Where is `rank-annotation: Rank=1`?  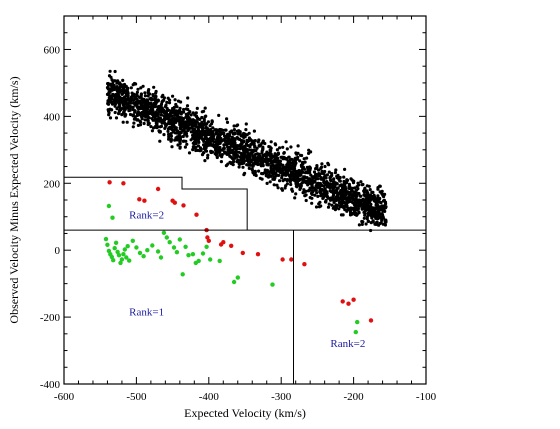 rank-annotation: Rank=1 is located at coordinates (146, 312).